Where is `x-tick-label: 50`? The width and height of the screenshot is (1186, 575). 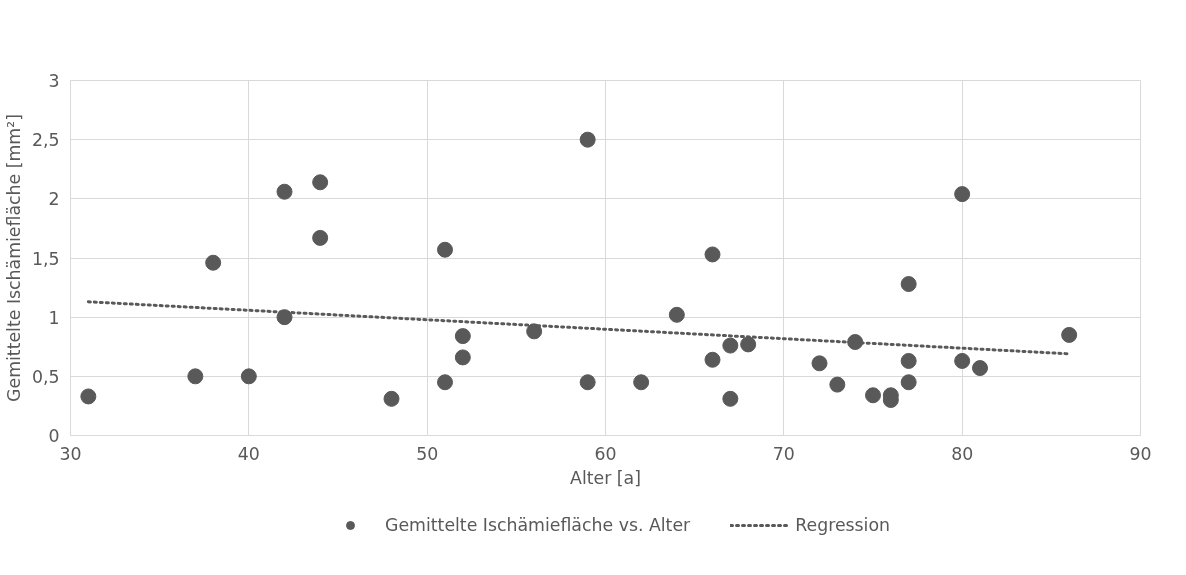 x-tick-label: 50 is located at coordinates (427, 453).